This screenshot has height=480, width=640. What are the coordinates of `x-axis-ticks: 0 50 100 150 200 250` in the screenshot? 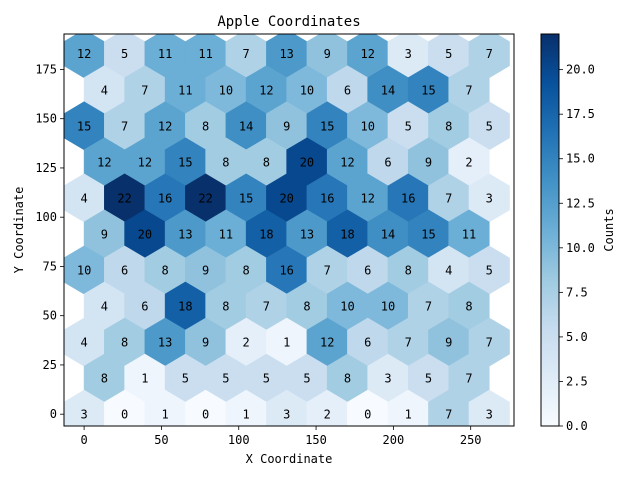 It's located at (281, 436).